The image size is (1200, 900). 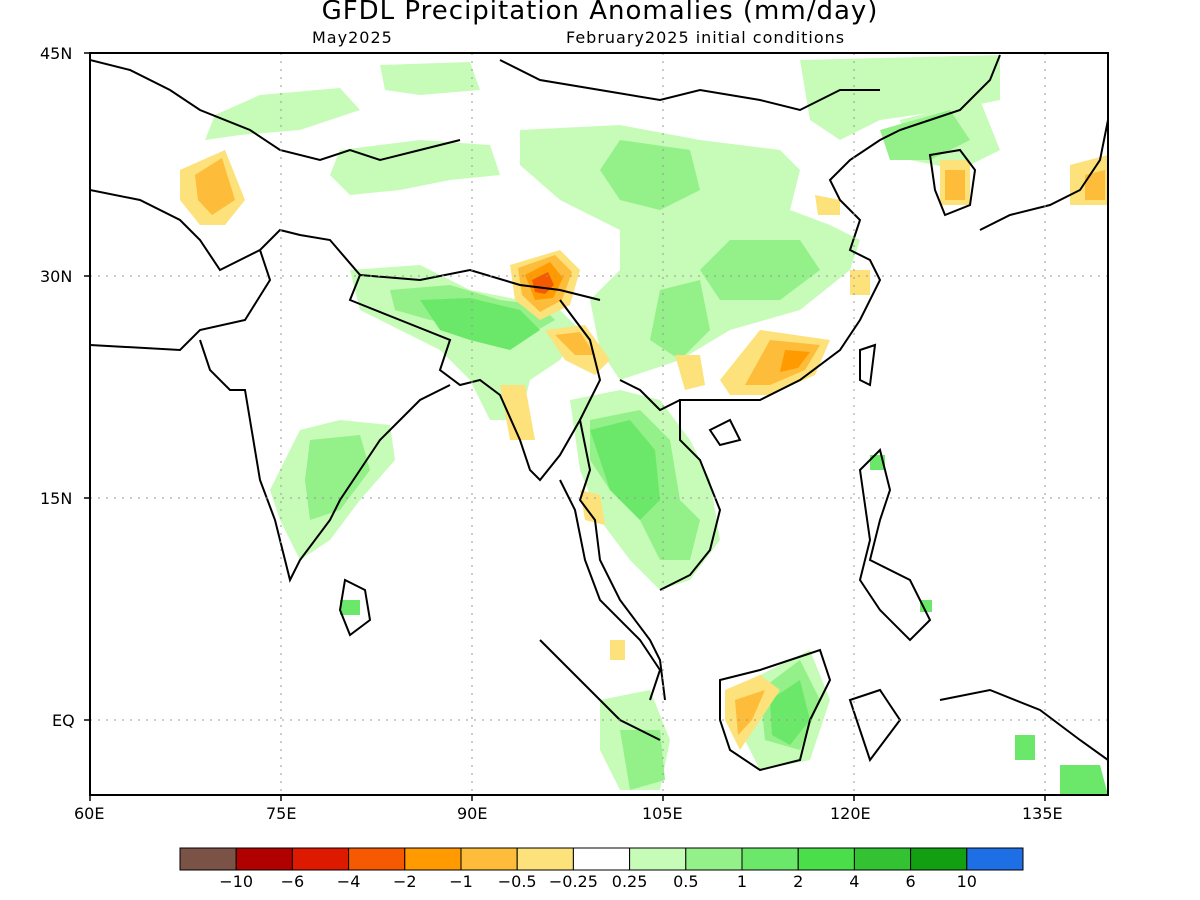 What do you see at coordinates (686, 881) in the screenshot?
I see `colorbar-label: 0.5` at bounding box center [686, 881].